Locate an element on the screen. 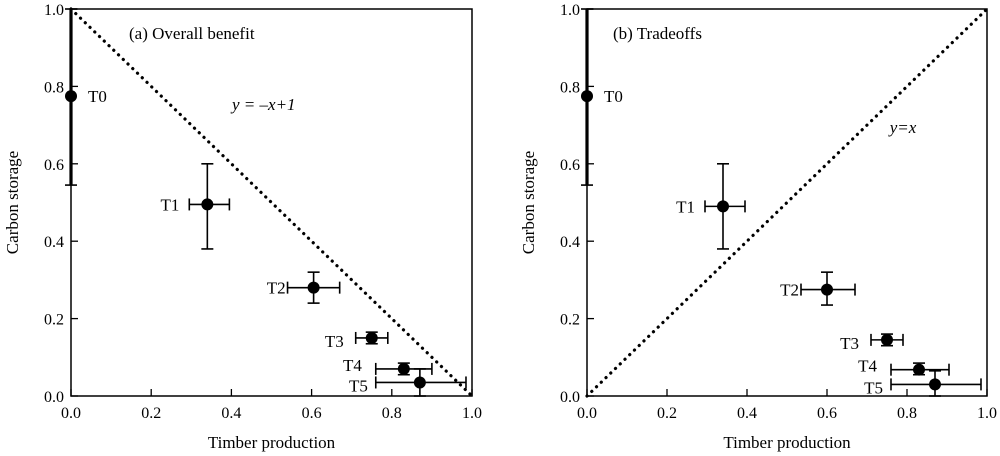  x-tick-label-a: 0.4 is located at coordinates (231, 413).